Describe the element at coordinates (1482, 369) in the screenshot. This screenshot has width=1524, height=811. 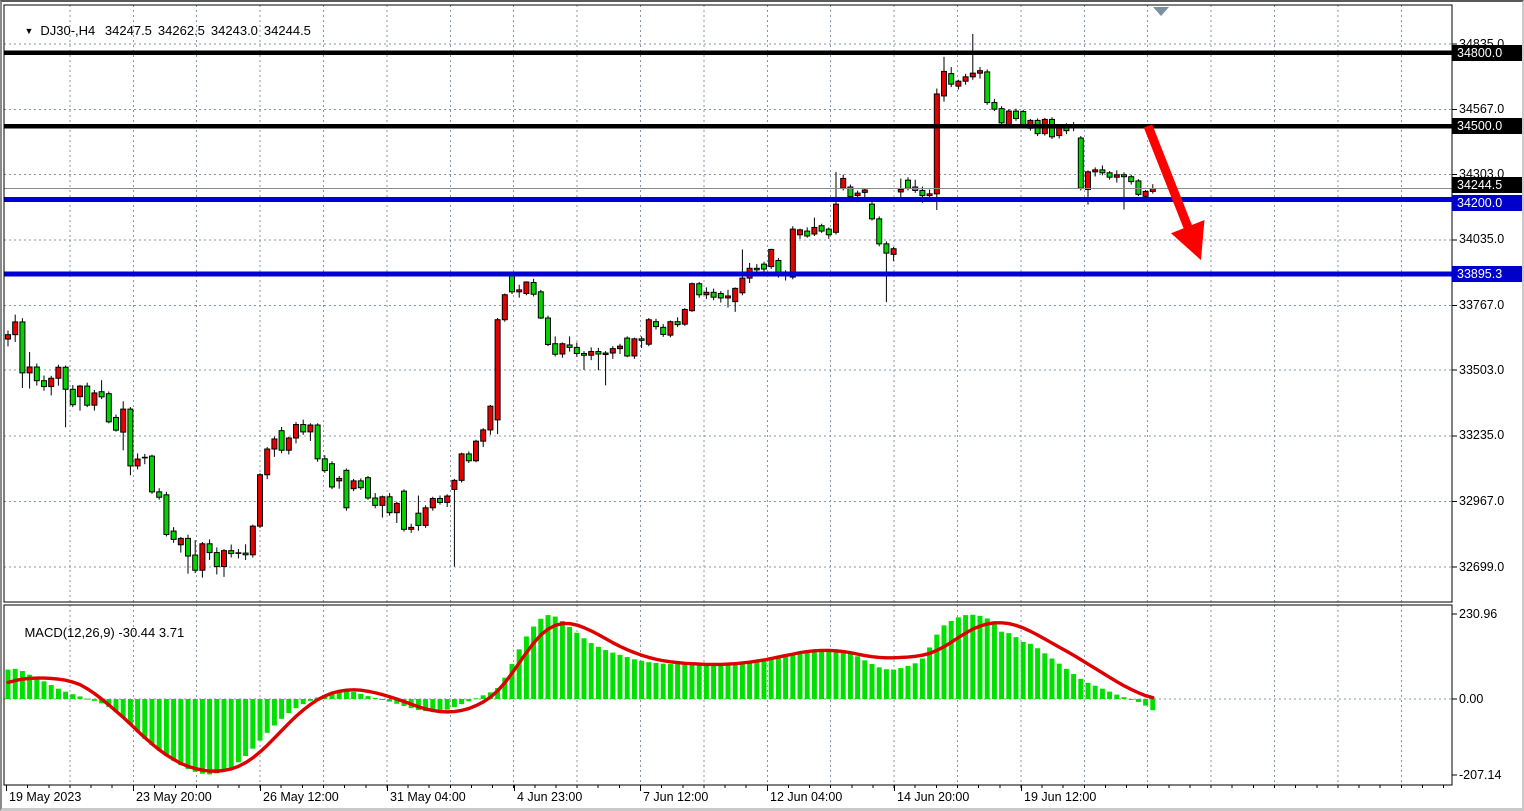
I see `price-axis-label: 33503.0` at that location.